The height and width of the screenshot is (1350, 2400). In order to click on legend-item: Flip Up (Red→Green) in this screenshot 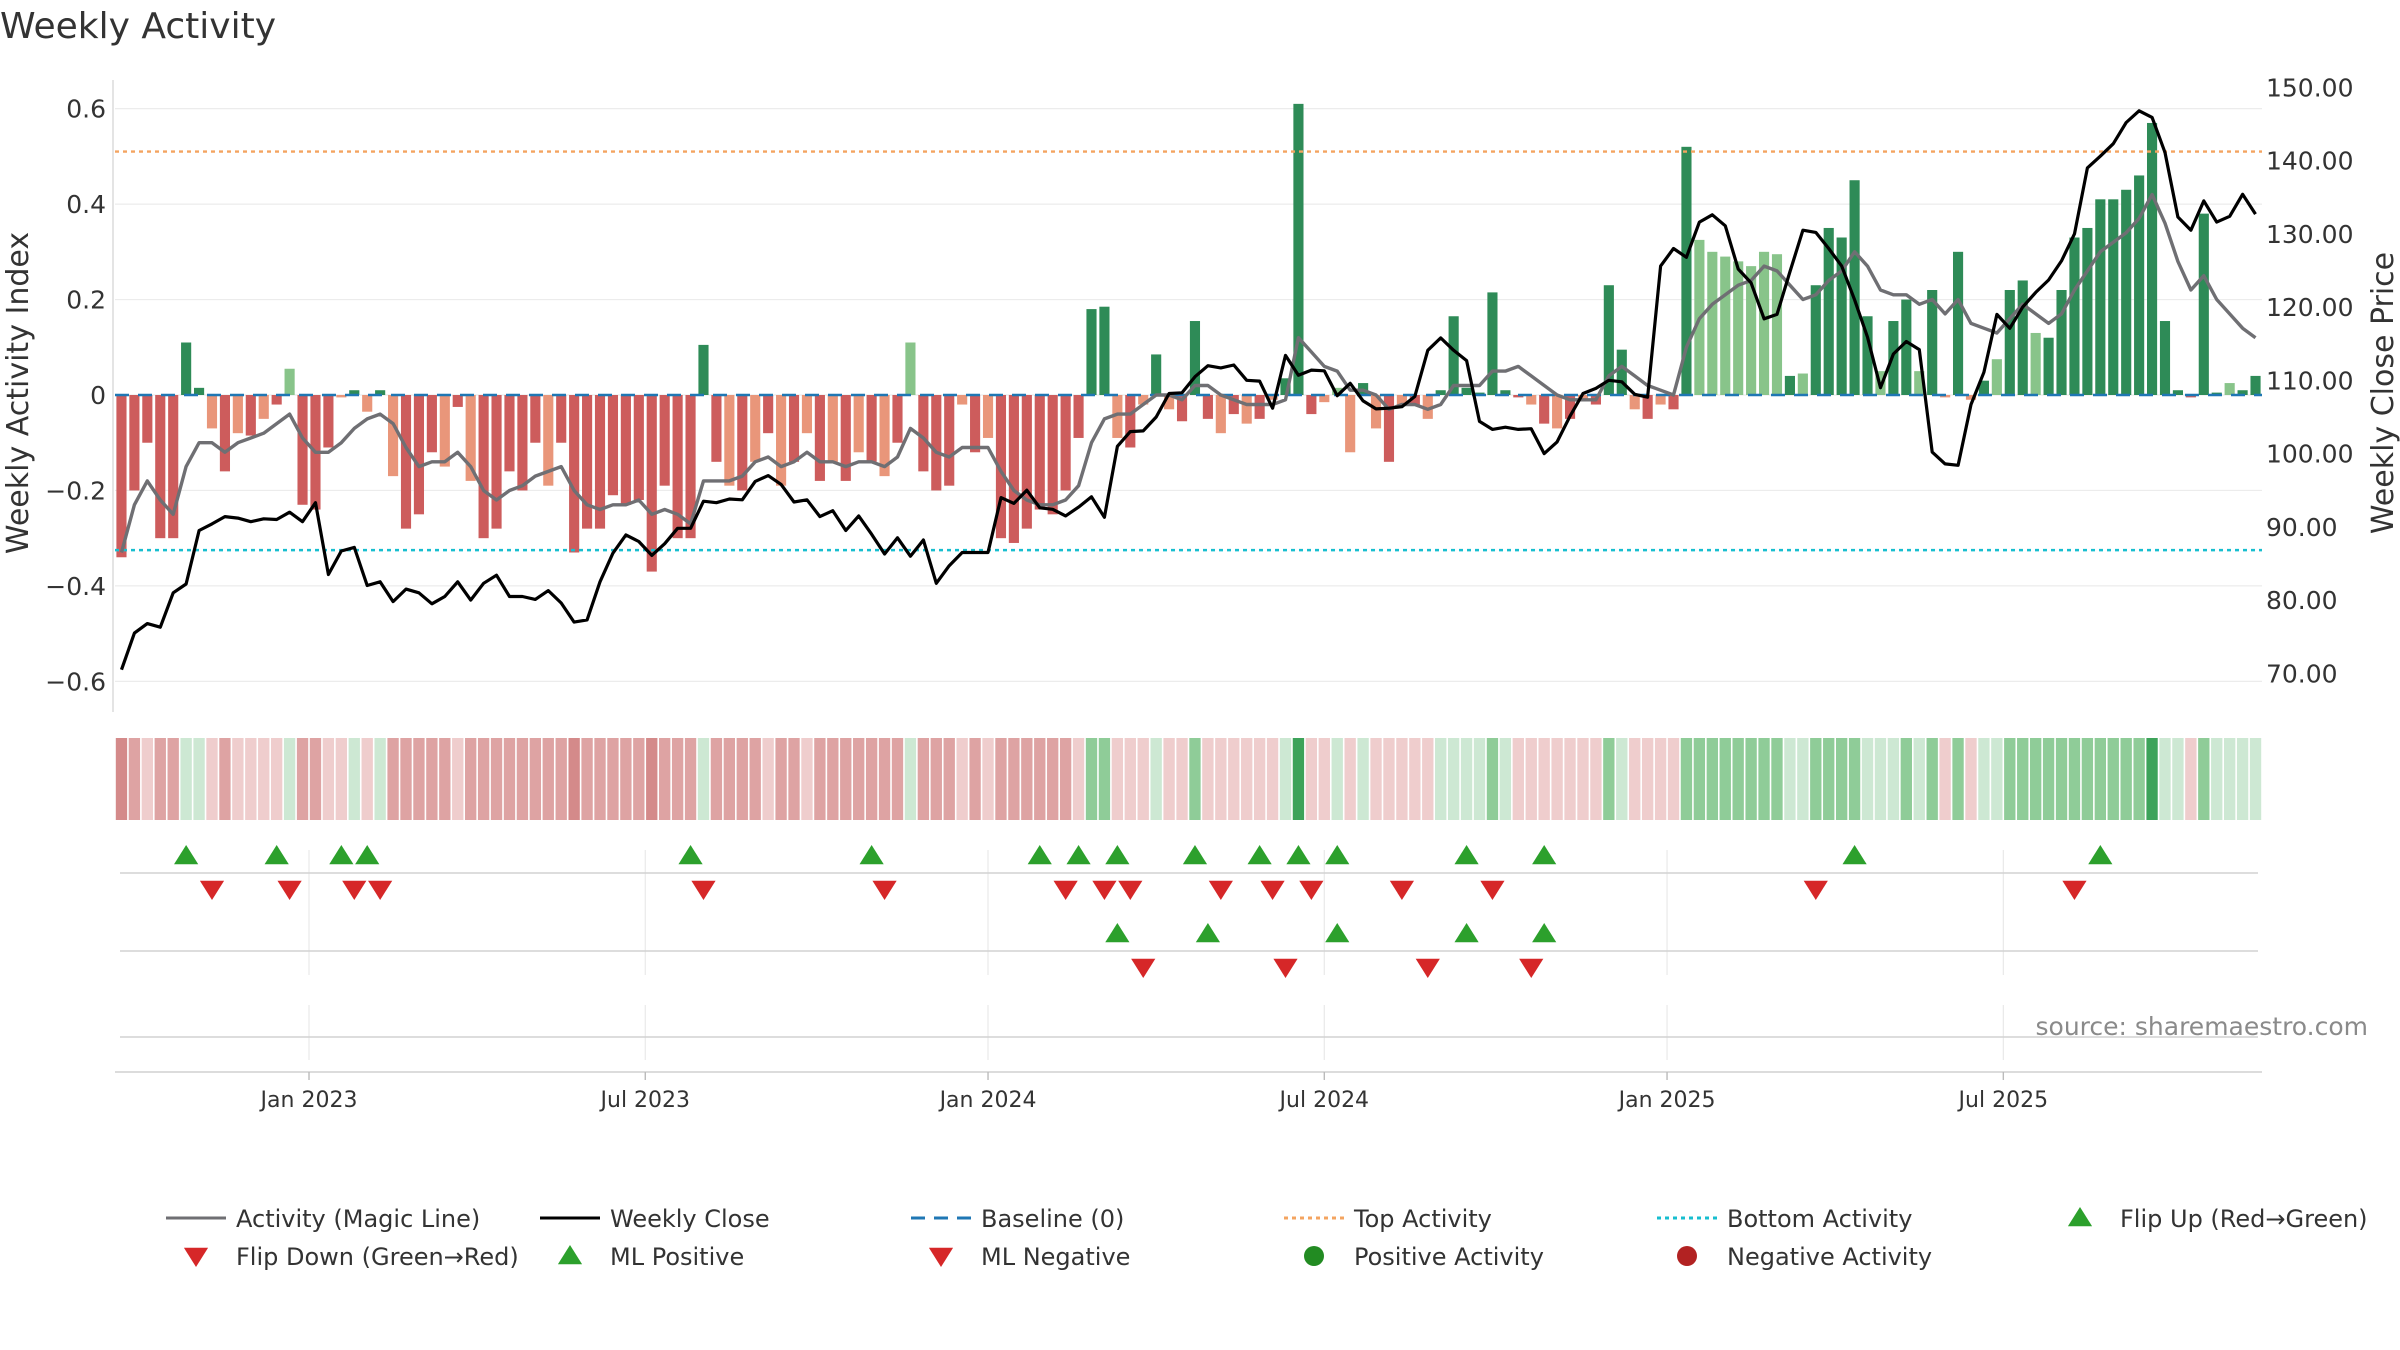, I will do `click(2217, 1219)`.